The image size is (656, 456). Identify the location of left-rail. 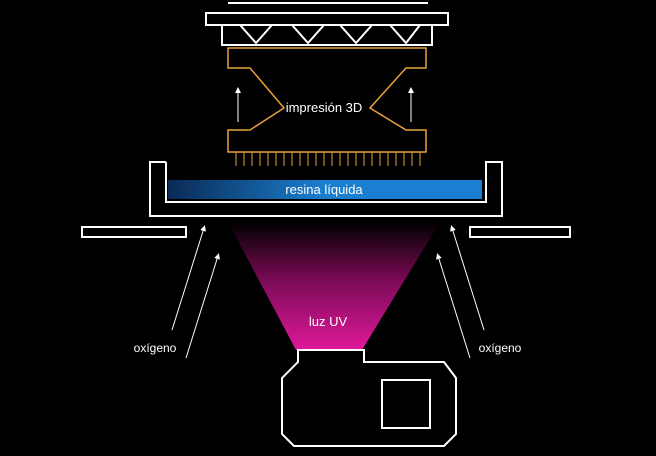
(134, 232).